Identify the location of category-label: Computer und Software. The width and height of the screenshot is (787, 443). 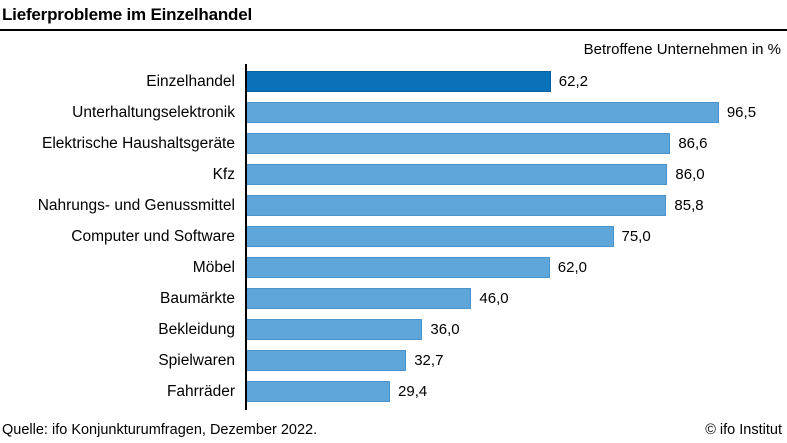
(153, 236).